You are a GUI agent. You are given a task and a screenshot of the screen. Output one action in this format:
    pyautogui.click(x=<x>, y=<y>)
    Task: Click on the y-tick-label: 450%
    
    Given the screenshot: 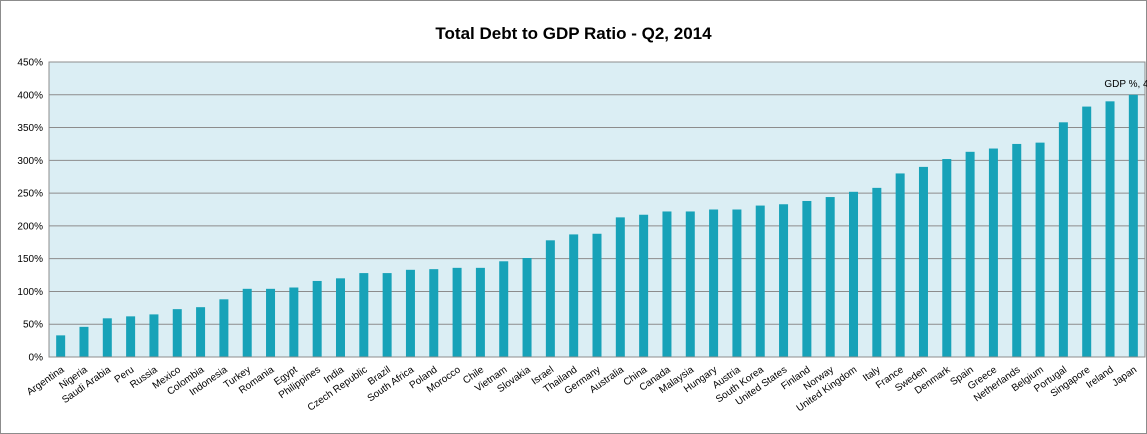 What is the action you would take?
    pyautogui.click(x=30, y=63)
    